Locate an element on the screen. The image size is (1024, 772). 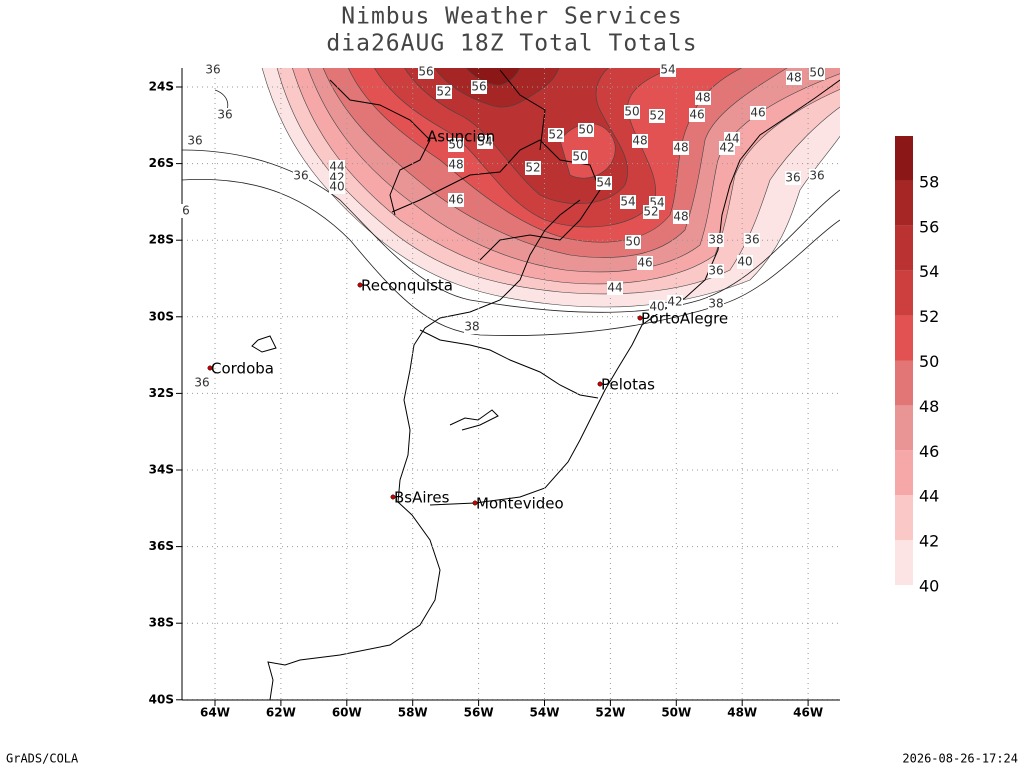
colorbar-label: 52 is located at coordinates (929, 316).